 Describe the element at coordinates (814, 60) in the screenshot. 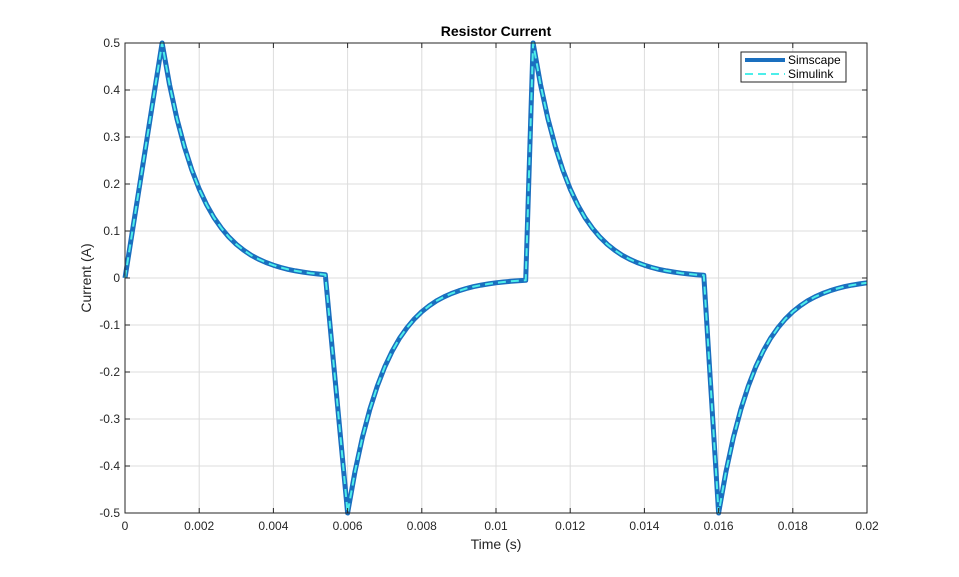

I see `legend-label-simscape: Simscape` at that location.